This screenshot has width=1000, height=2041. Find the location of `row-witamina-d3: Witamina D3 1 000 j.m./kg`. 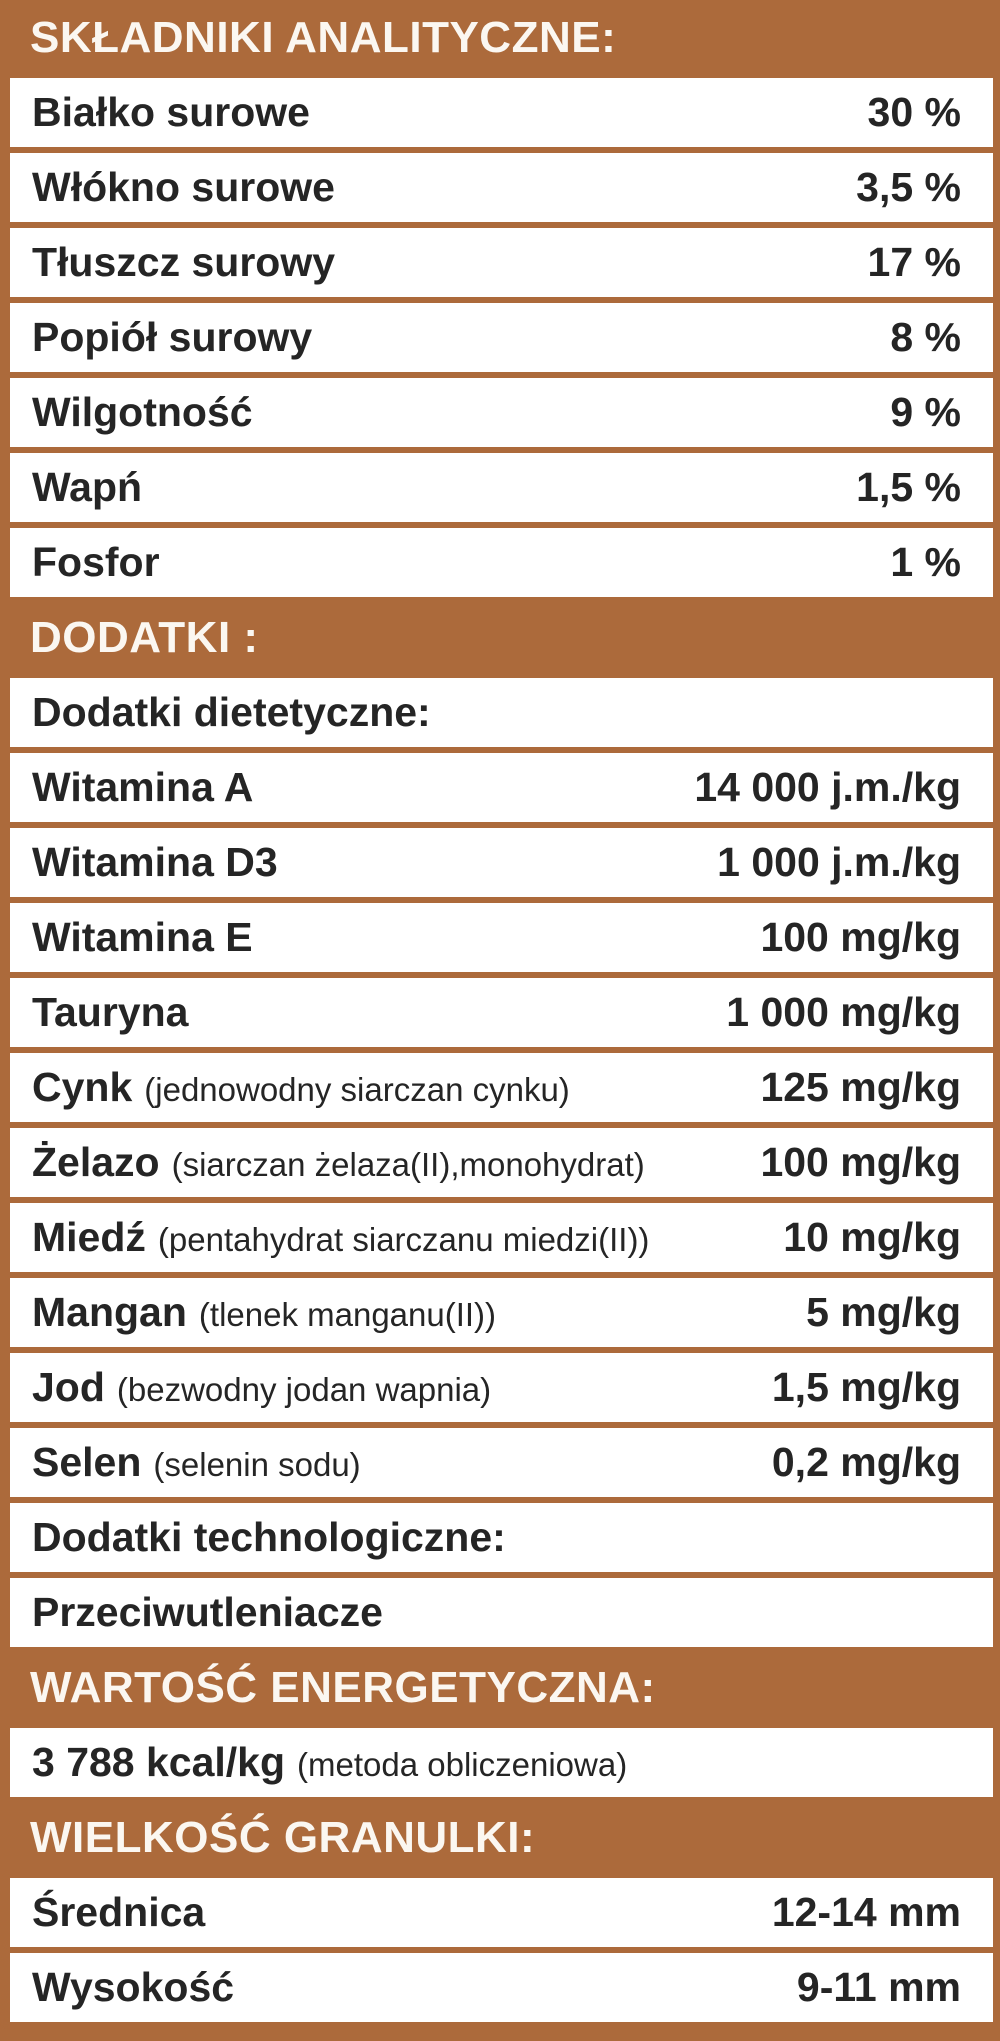

row-witamina-d3: Witamina D3 1 000 j.m./kg is located at coordinates (501, 862).